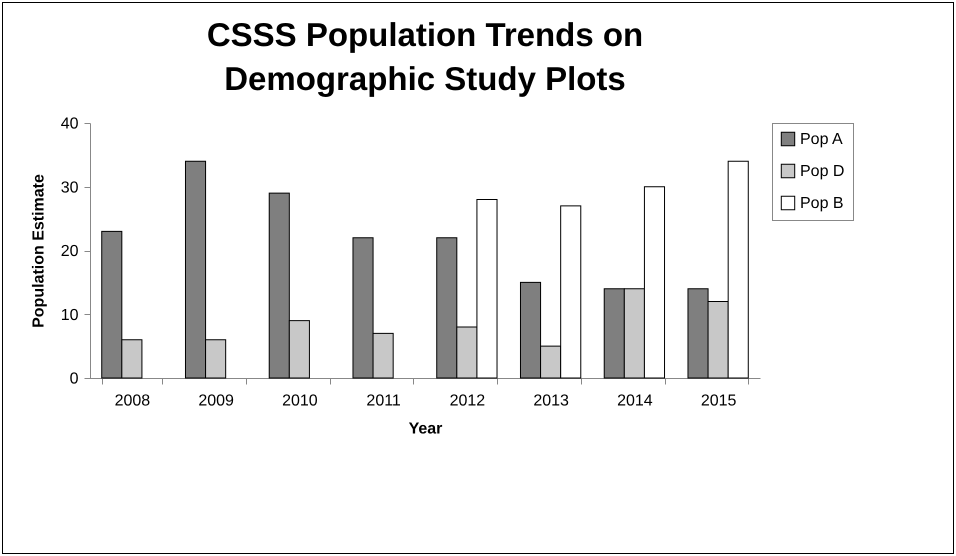 The width and height of the screenshot is (956, 556). Describe the element at coordinates (74, 379) in the screenshot. I see `y-tick-label: 0` at that location.